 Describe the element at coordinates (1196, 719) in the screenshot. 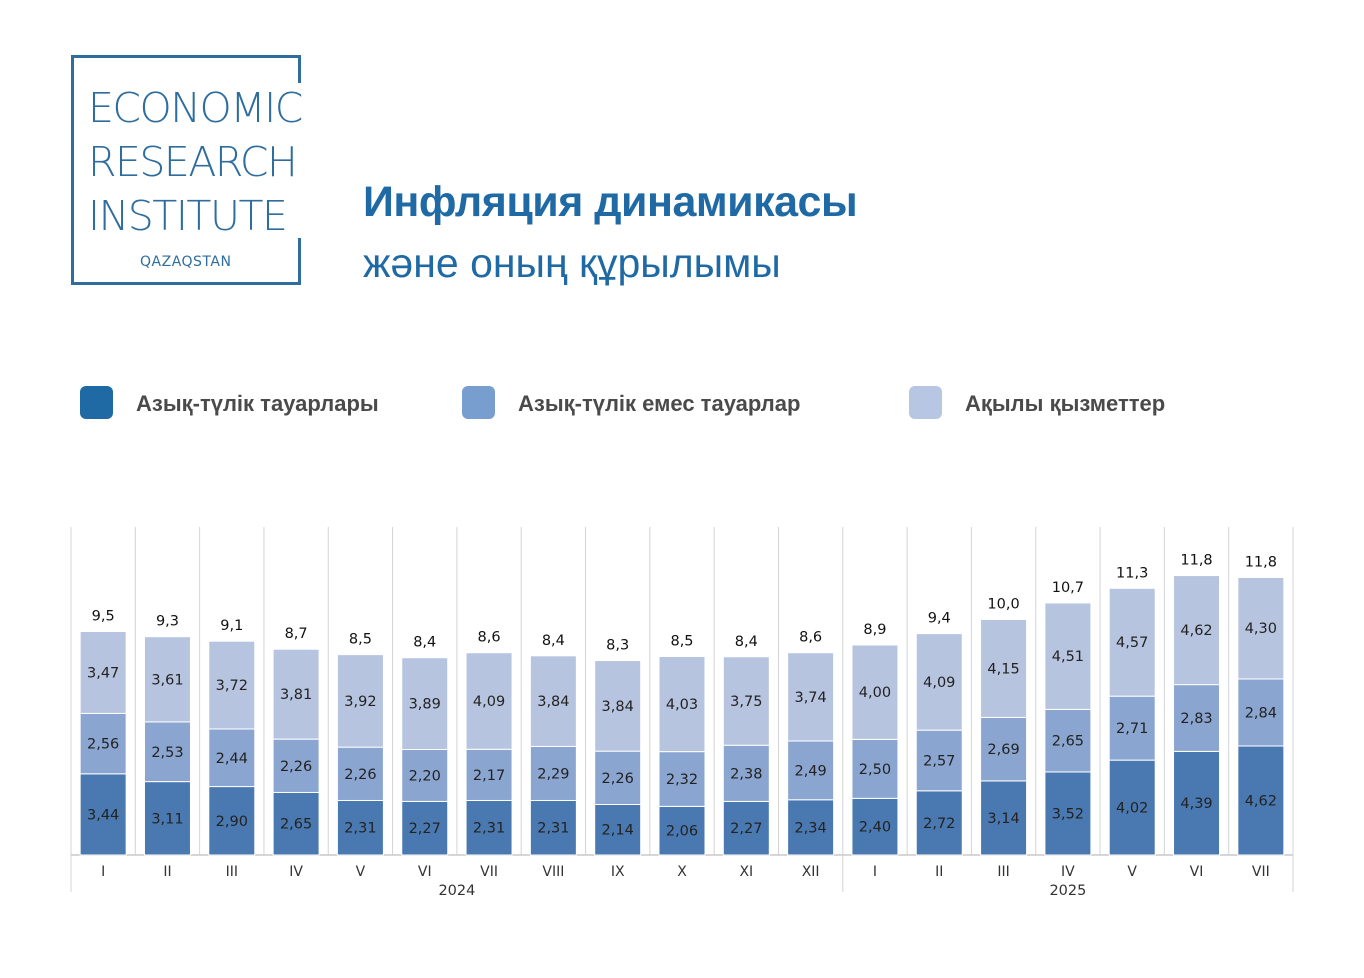

I see `segment-value-label: 2,83` at that location.